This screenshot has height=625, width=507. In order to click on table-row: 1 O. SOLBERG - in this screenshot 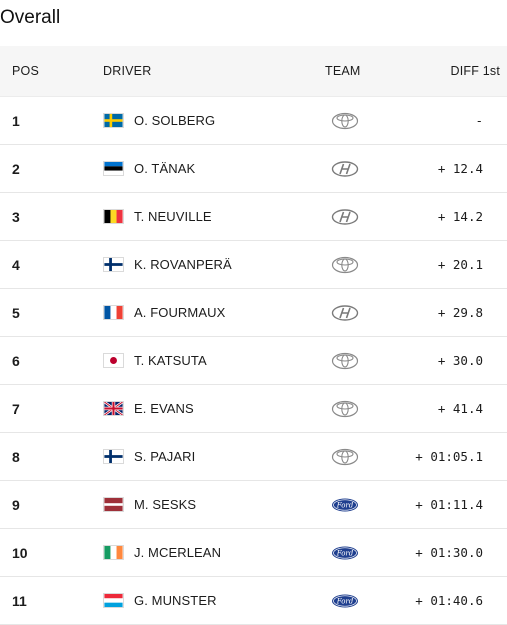, I will do `click(253, 121)`.